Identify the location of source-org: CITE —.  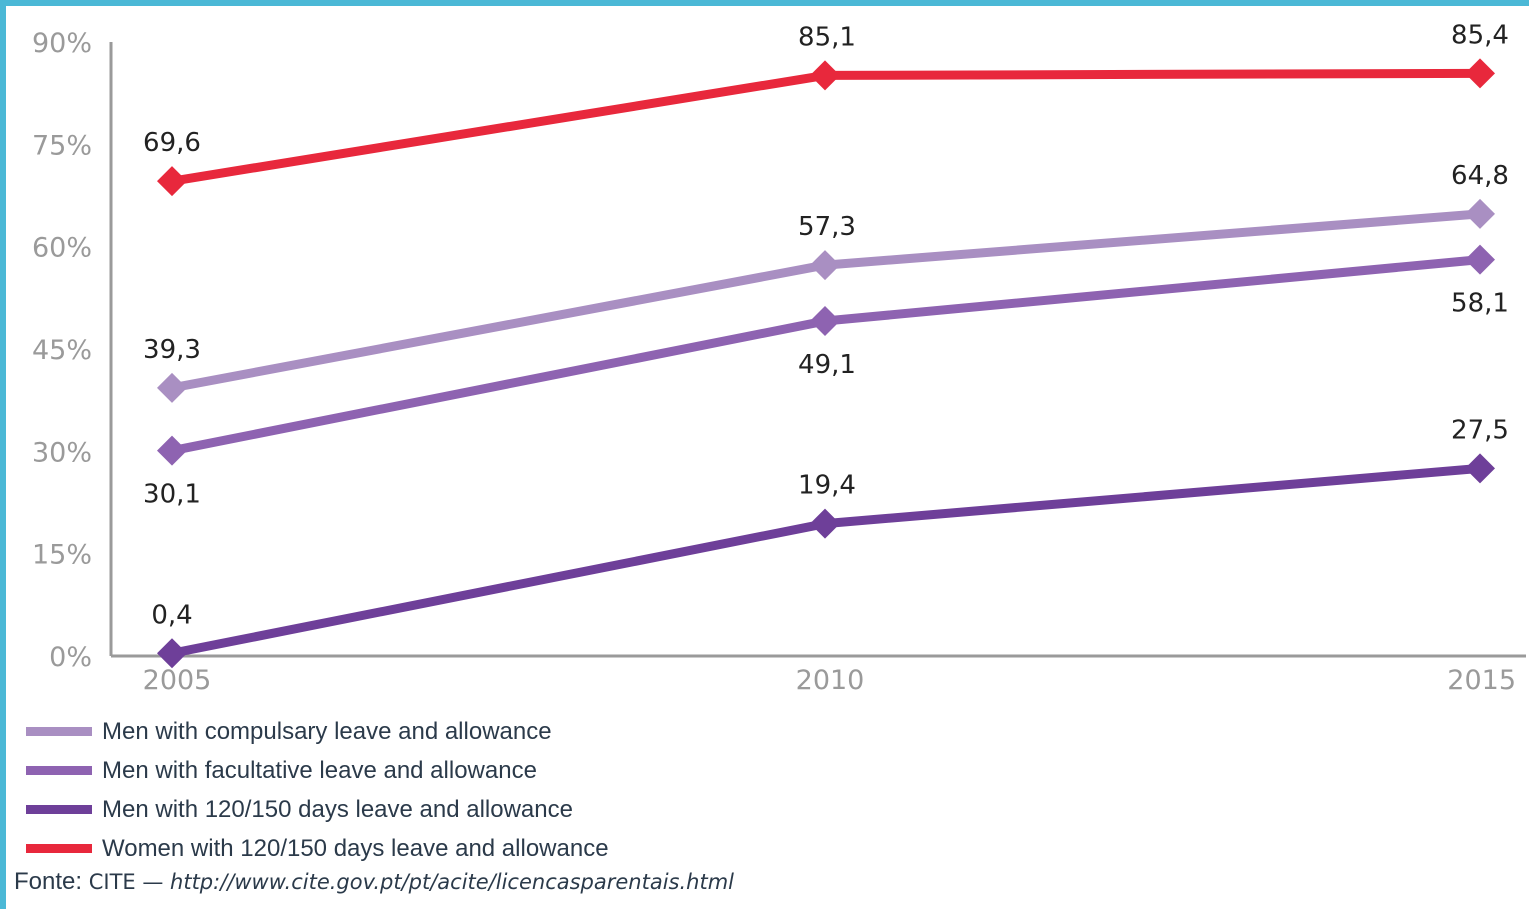
(126, 882).